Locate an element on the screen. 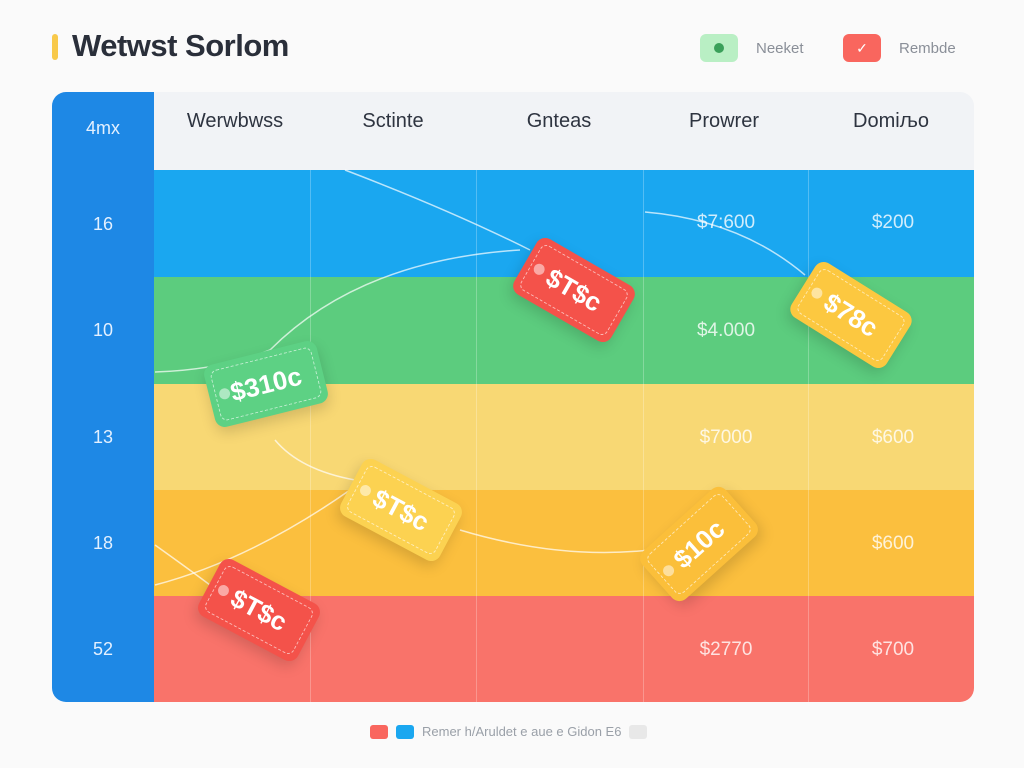 The height and width of the screenshot is (768, 1024). row-label: 16 is located at coordinates (103, 224).